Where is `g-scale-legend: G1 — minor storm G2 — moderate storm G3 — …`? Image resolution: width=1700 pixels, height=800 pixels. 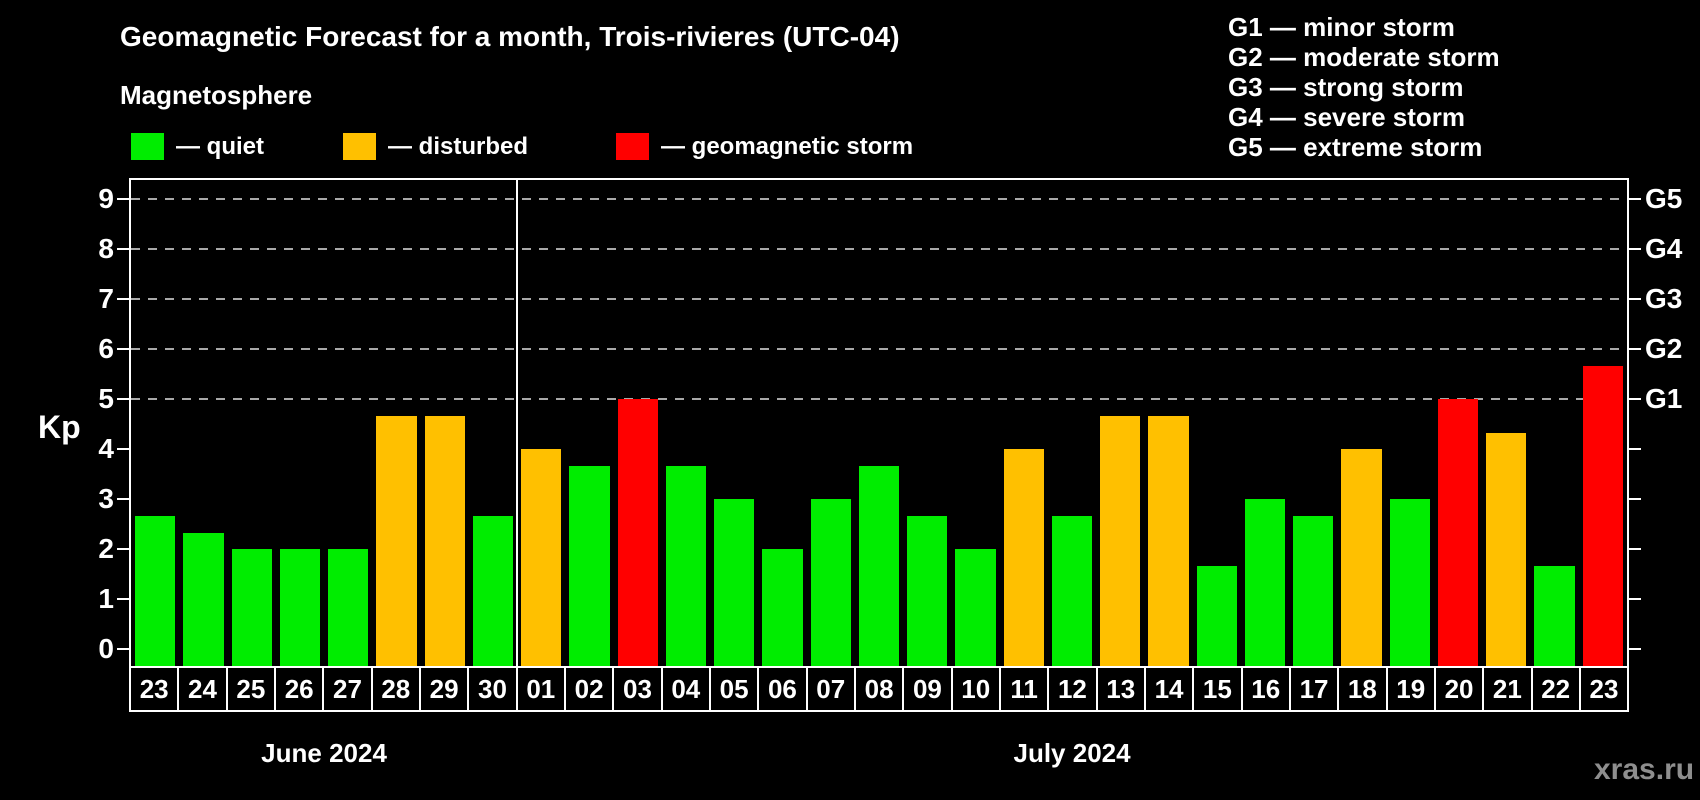
g-scale-legend: G1 — minor storm G2 — moderate storm G3 — … is located at coordinates (1364, 87).